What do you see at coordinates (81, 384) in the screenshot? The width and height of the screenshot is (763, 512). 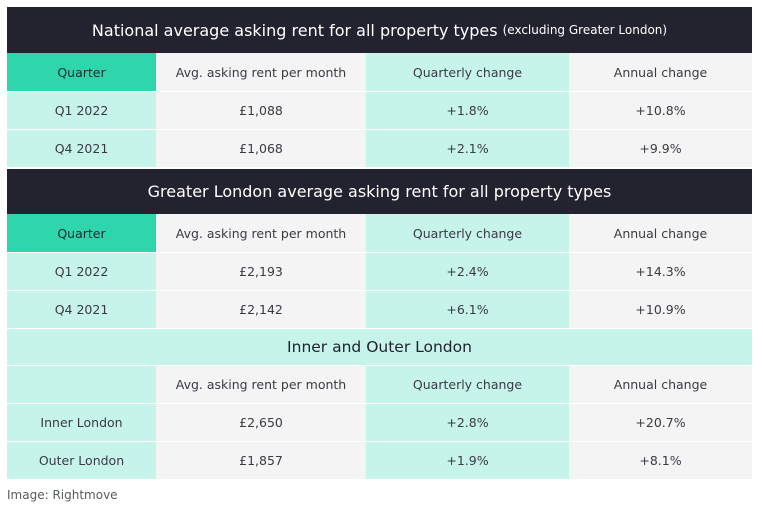 I see `header-empty` at bounding box center [81, 384].